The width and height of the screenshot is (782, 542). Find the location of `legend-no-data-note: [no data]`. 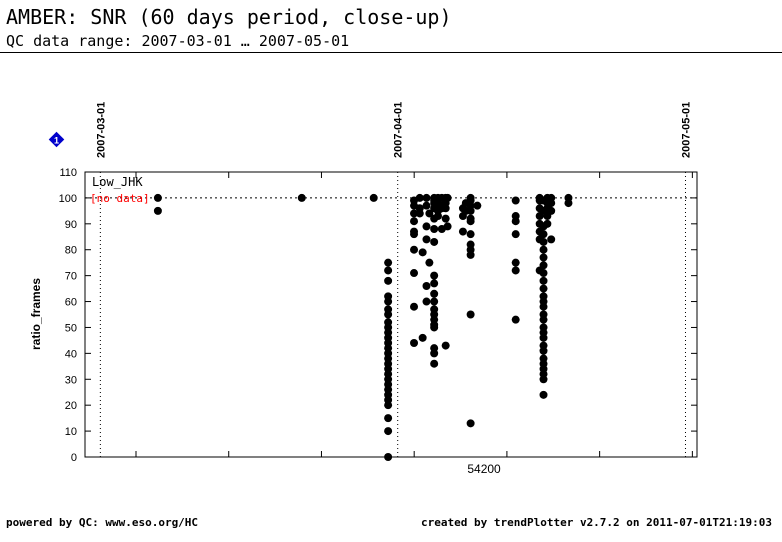

legend-no-data-note: [no data] is located at coordinates (120, 198).